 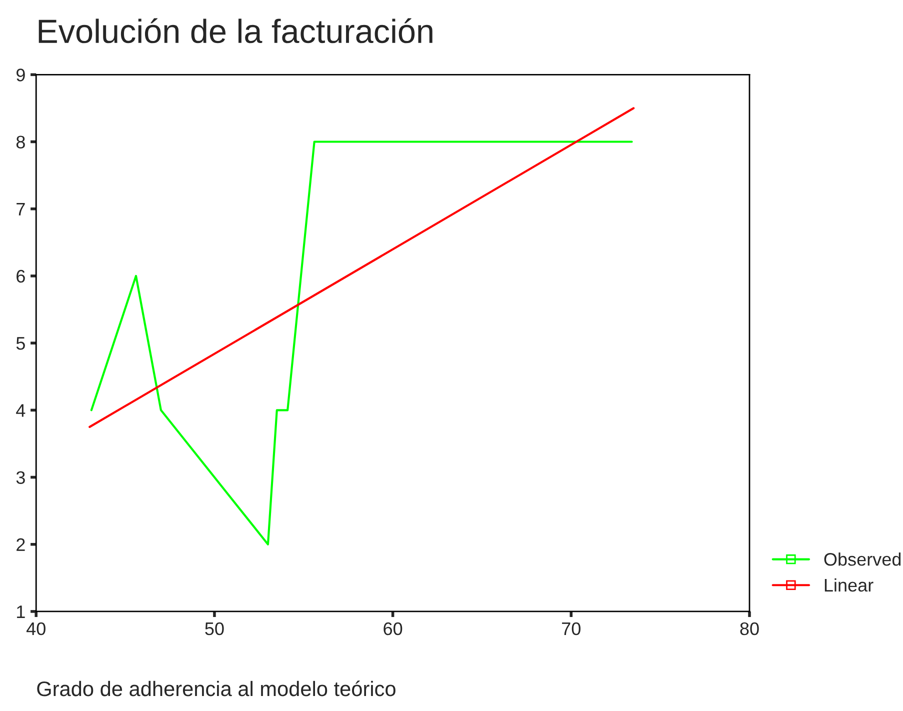 I want to click on x-tick-label: 40, so click(x=36, y=629).